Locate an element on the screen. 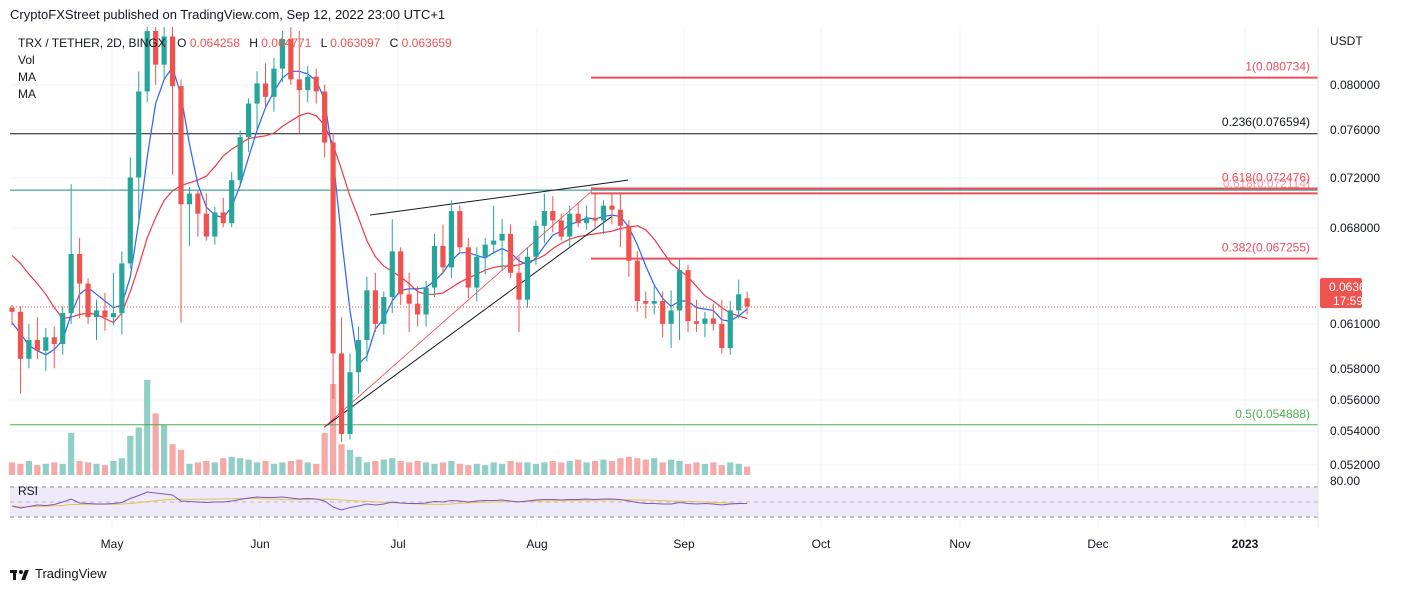 The image size is (1407, 591). rsi-line is located at coordinates (379, 501).